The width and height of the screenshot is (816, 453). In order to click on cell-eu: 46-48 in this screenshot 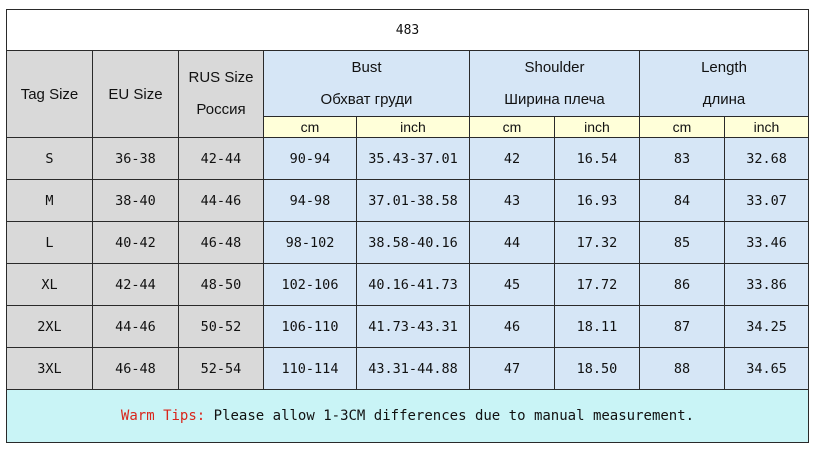, I will do `click(135, 368)`.